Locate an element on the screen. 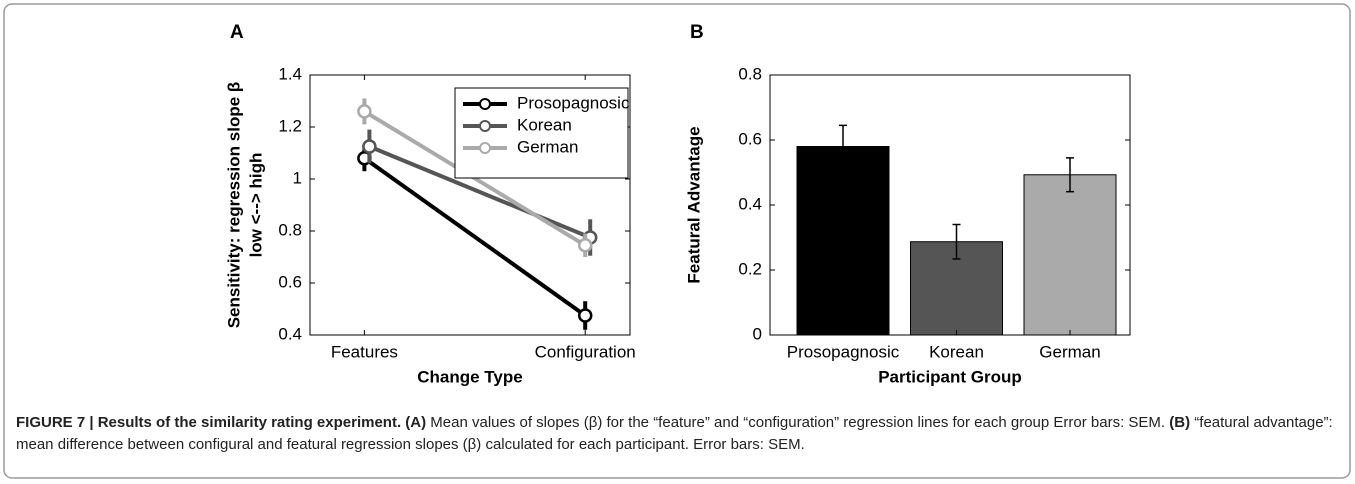 Image resolution: width=1355 pixels, height=484 pixels. y-tick-label: 1 is located at coordinates (297, 177).